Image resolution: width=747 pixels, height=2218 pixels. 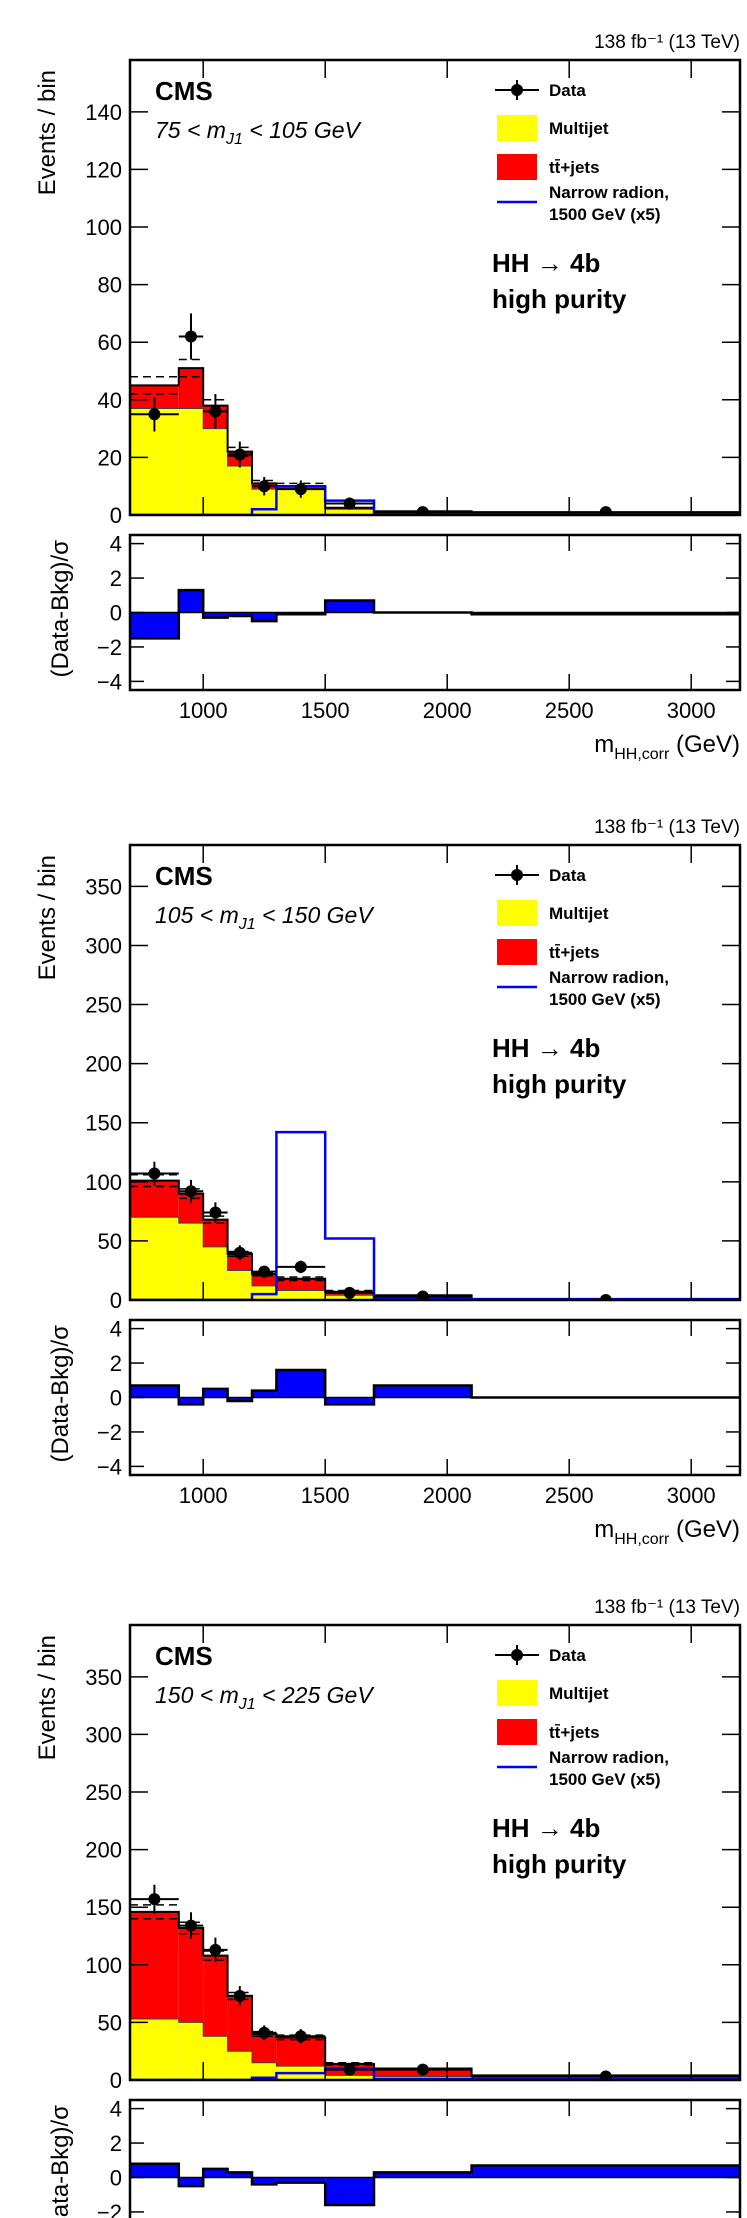 I want to click on multijet-outline, so click(x=435, y=2049).